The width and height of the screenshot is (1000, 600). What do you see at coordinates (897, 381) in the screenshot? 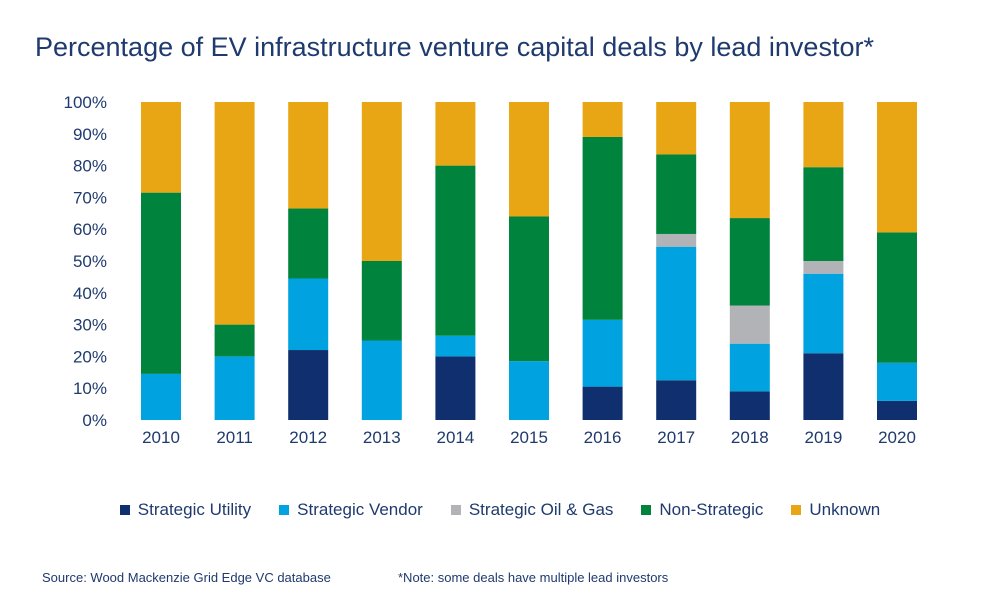
I see `bar-segment-strategic-vendor-2020` at bounding box center [897, 381].